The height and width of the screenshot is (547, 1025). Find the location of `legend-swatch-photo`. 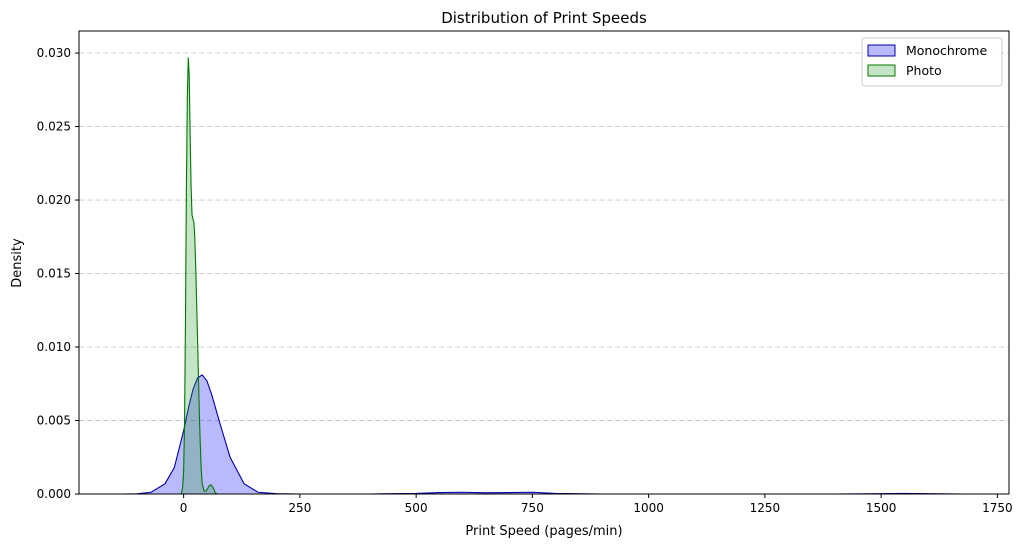

legend-swatch-photo is located at coordinates (881, 70).